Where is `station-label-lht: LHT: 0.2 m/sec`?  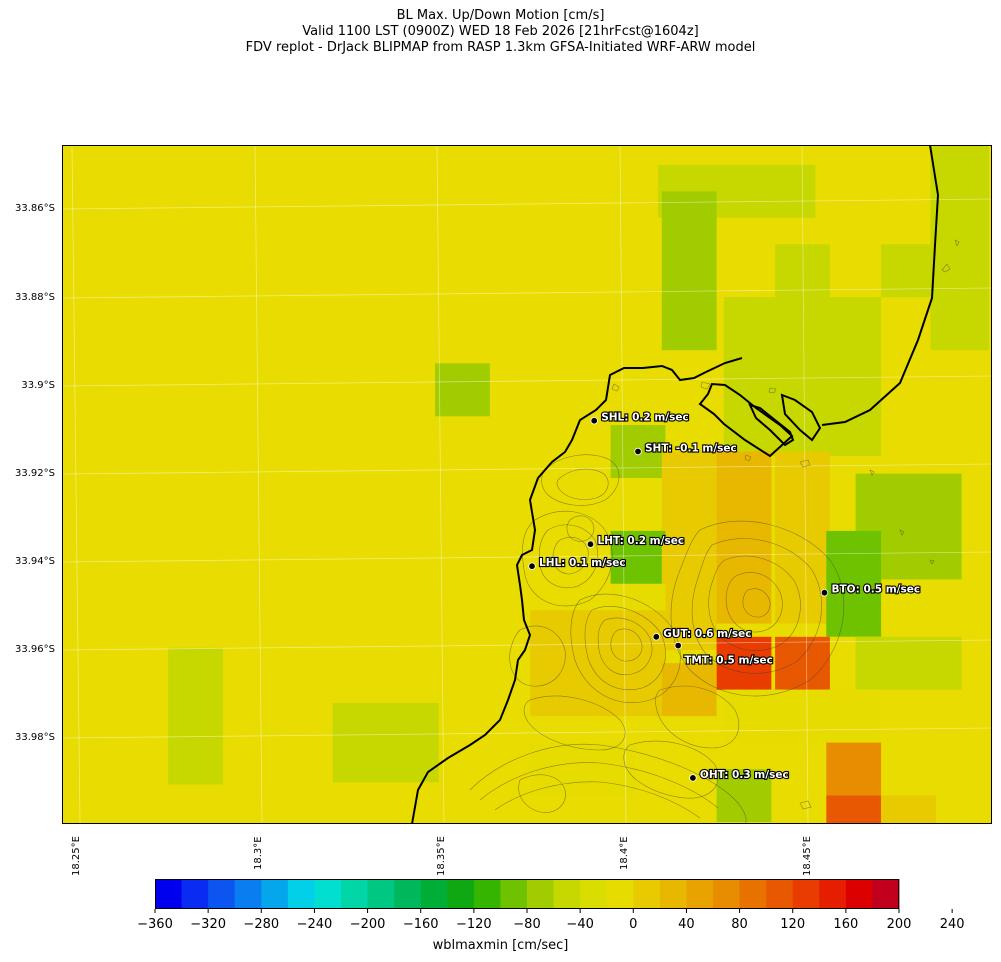
station-label-lht: LHT: 0.2 m/sec is located at coordinates (641, 541).